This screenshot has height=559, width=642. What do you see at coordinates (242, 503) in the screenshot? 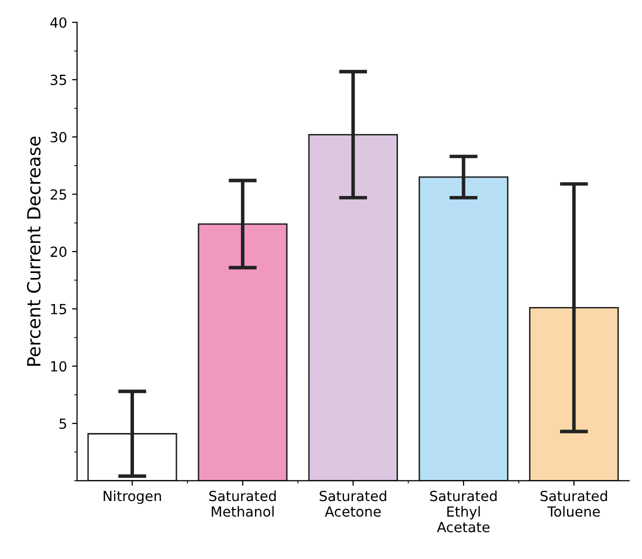
I see `x-tick-label: Saturated Methanol` at bounding box center [242, 503].